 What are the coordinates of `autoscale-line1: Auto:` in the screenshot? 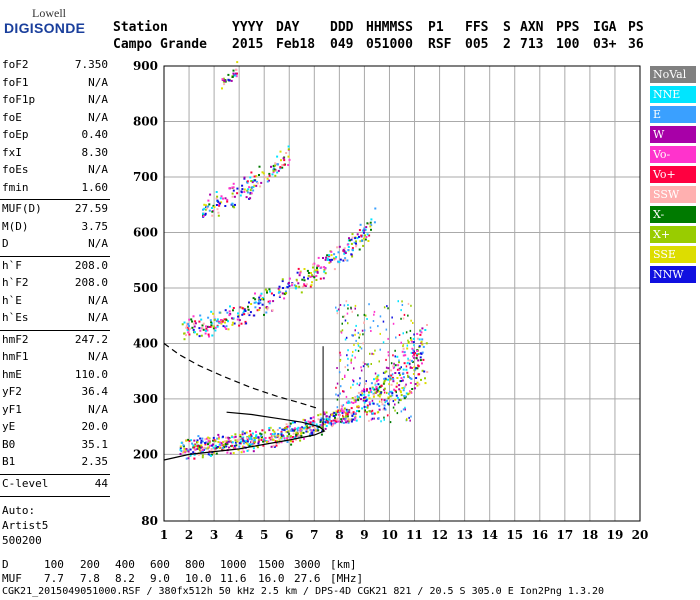 It's located at (19, 510).